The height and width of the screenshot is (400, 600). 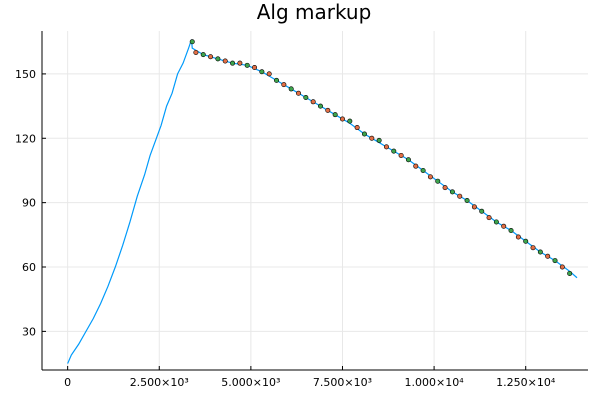 What do you see at coordinates (29, 267) in the screenshot?
I see `y-tick-label: 60` at bounding box center [29, 267].